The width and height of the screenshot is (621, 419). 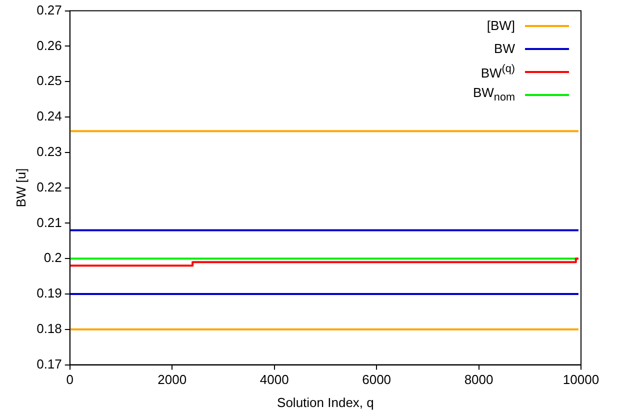 What do you see at coordinates (493, 94) in the screenshot?
I see `legend-label: BW$_{nom}$` at bounding box center [493, 94].